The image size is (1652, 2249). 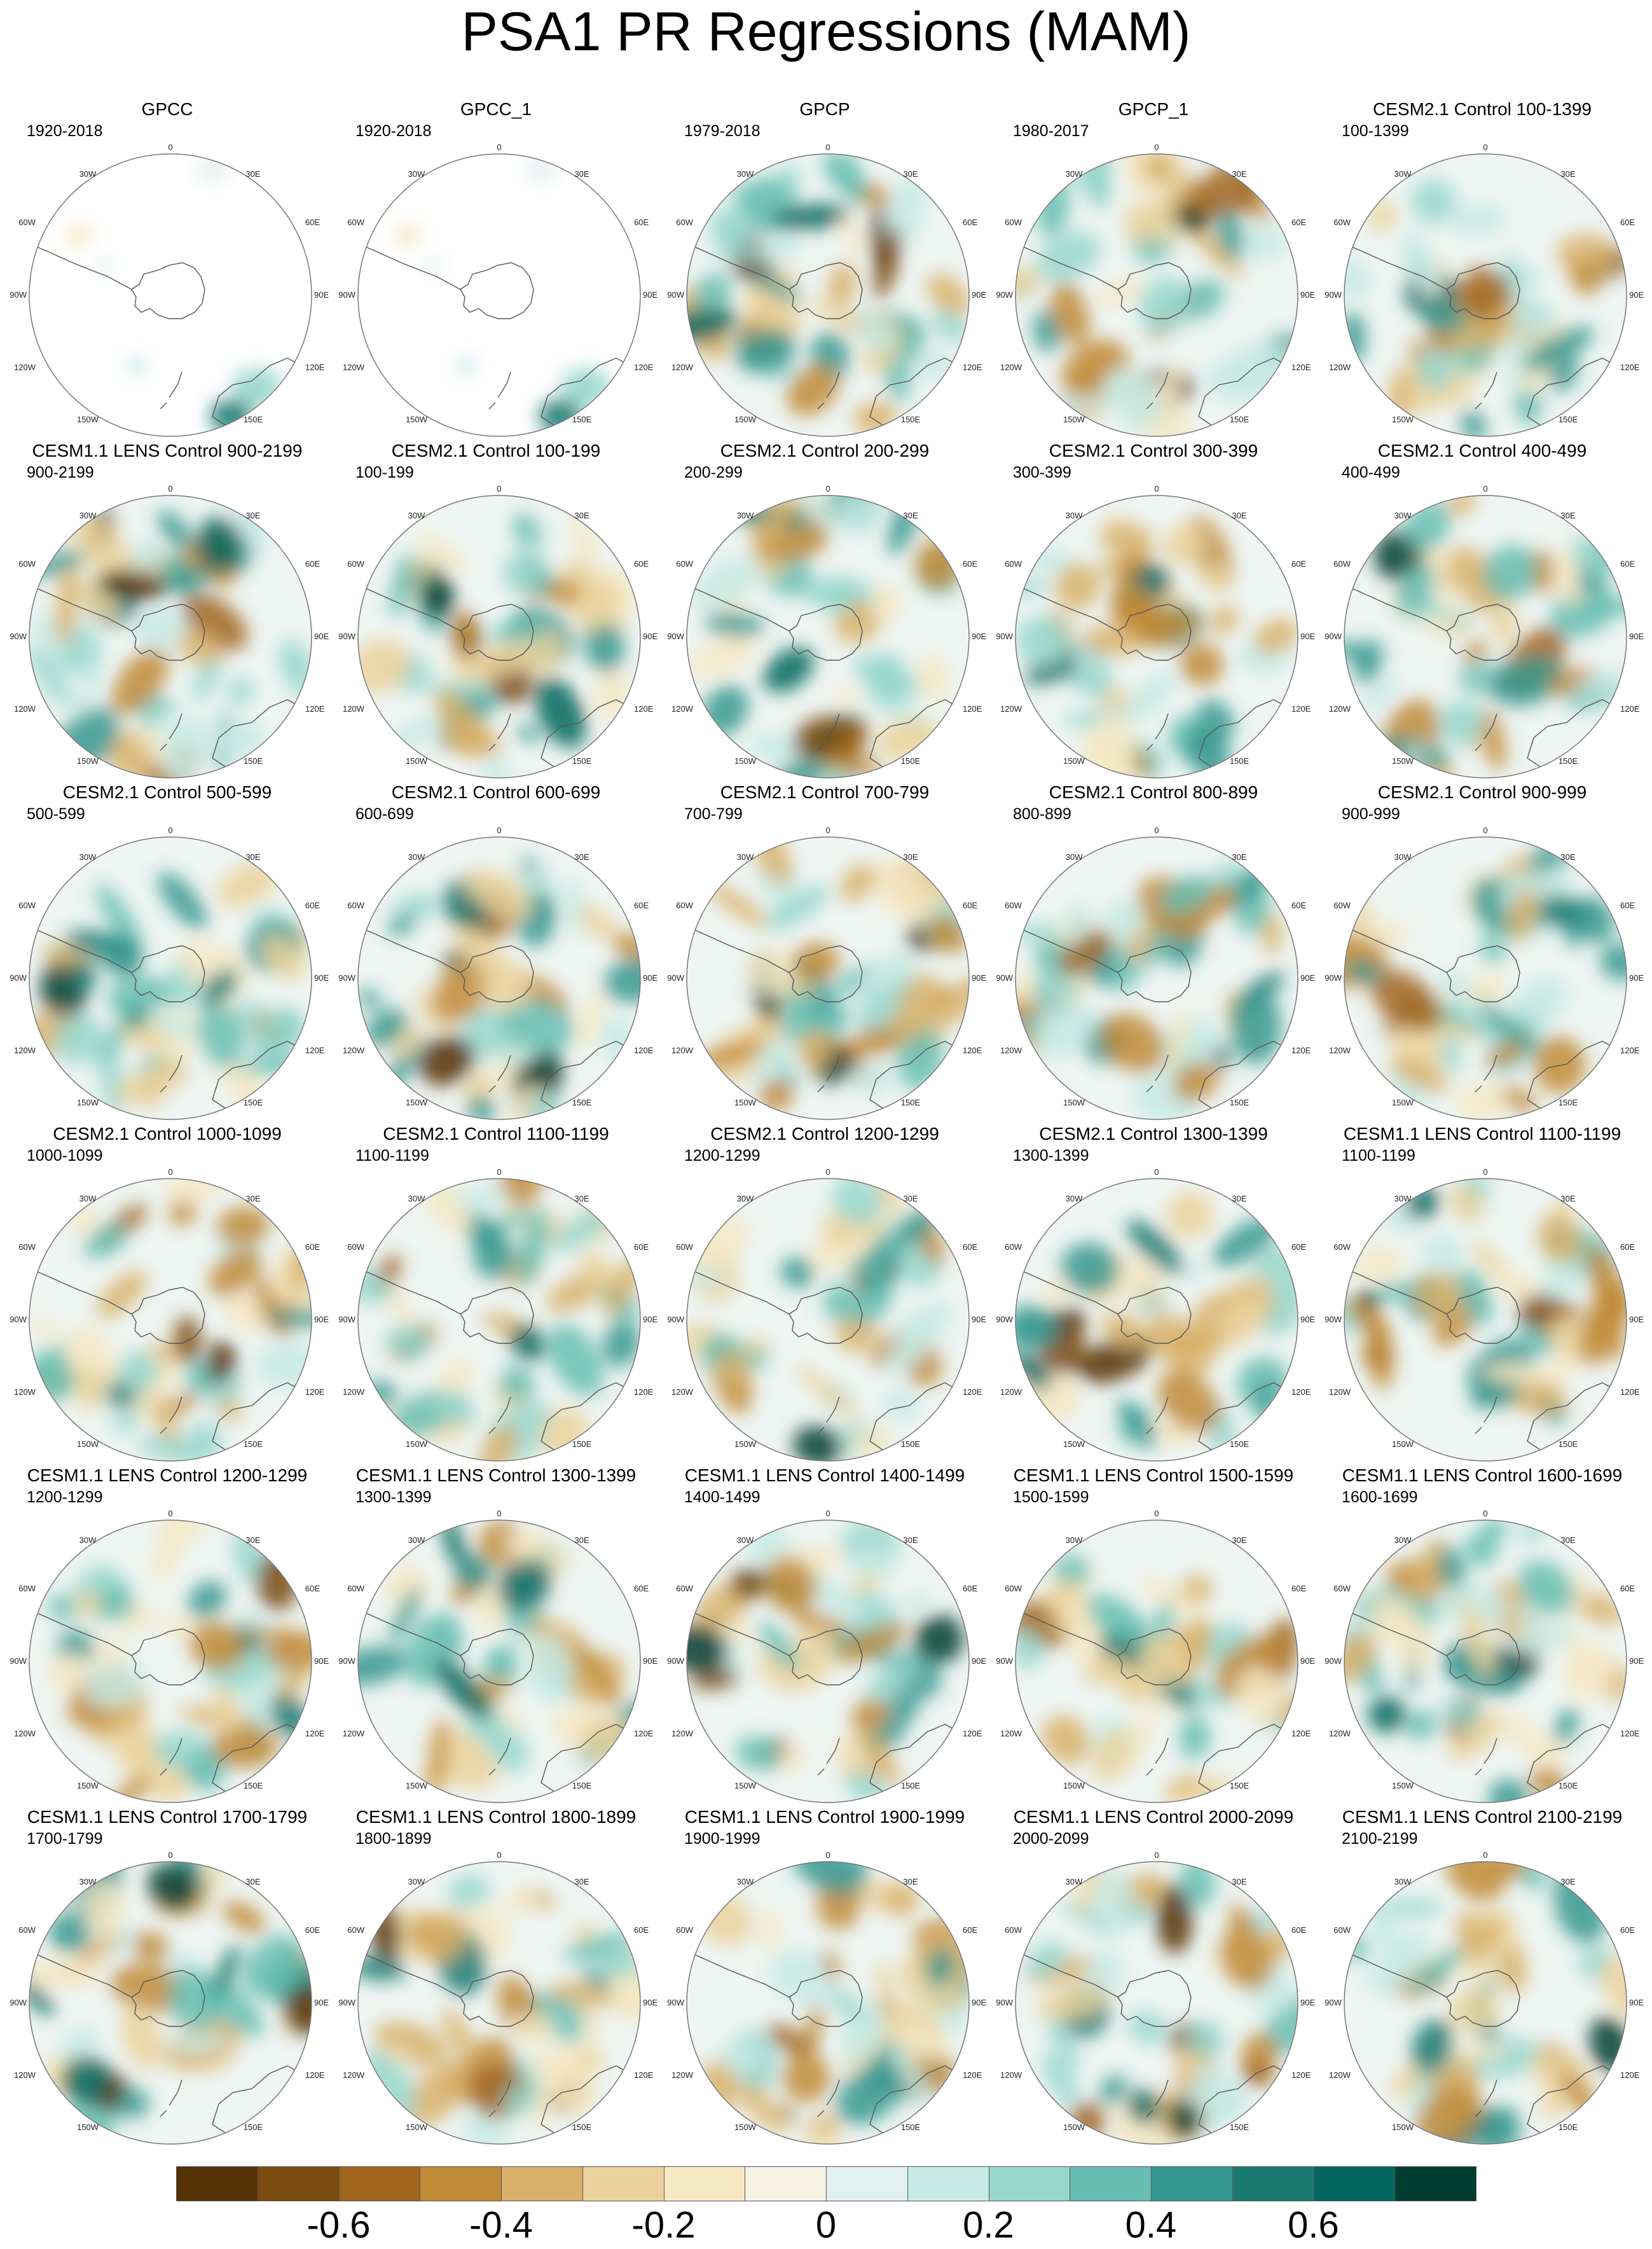 What do you see at coordinates (1051, 1839) in the screenshot?
I see `panel-period-label: 2000-2099` at bounding box center [1051, 1839].